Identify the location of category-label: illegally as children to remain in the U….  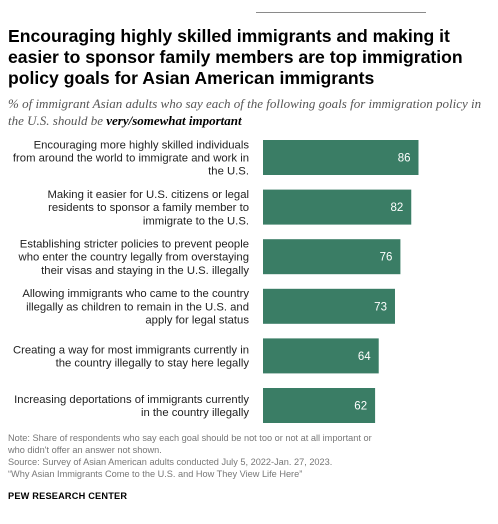
(137, 307).